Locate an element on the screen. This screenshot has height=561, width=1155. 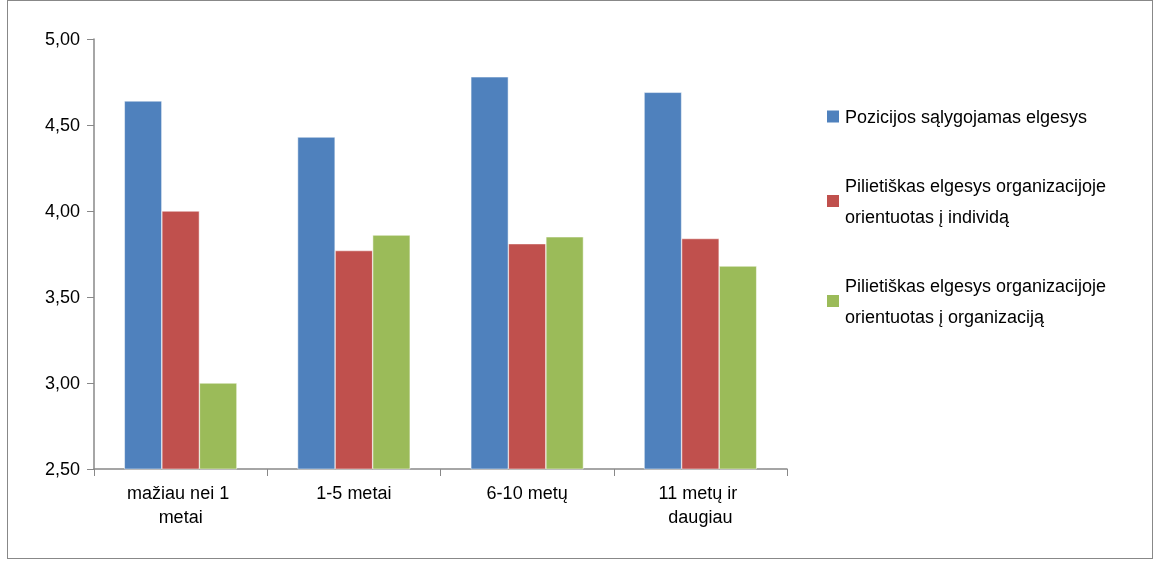
y-tick-label: 4,50 is located at coordinates (62, 125).